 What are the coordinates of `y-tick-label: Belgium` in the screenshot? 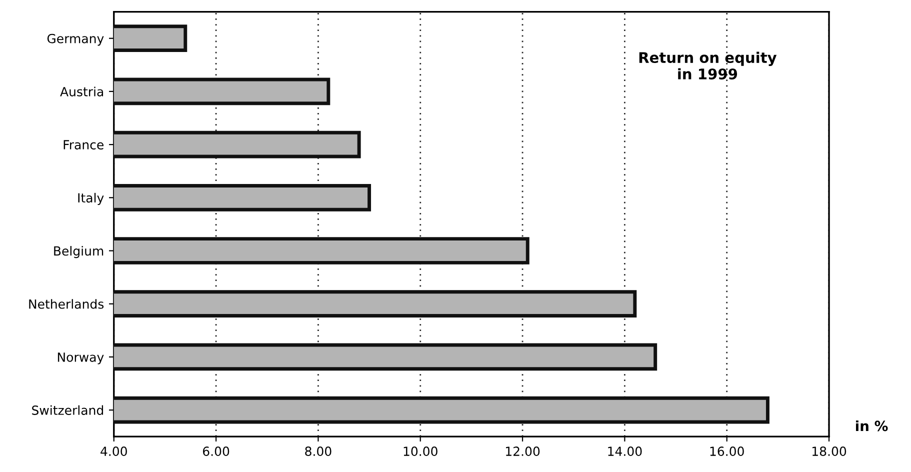 It's located at (79, 252).